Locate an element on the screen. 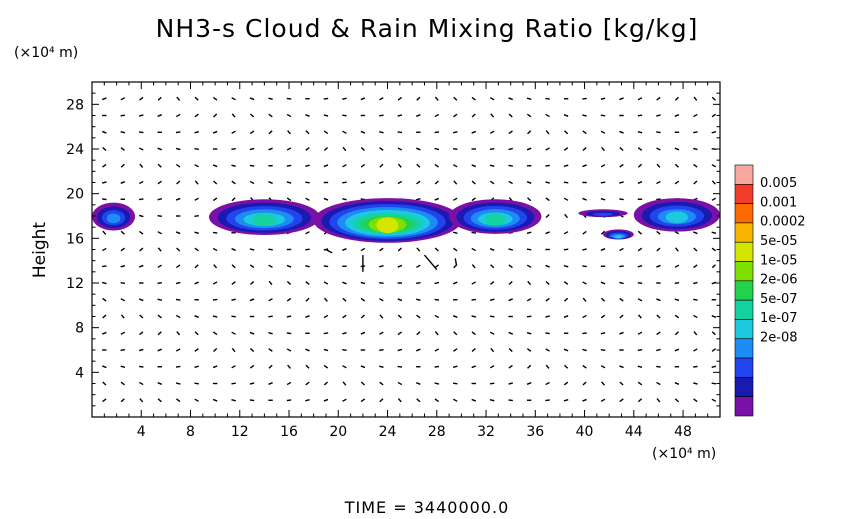  x-tick-label: 16 is located at coordinates (289, 432).